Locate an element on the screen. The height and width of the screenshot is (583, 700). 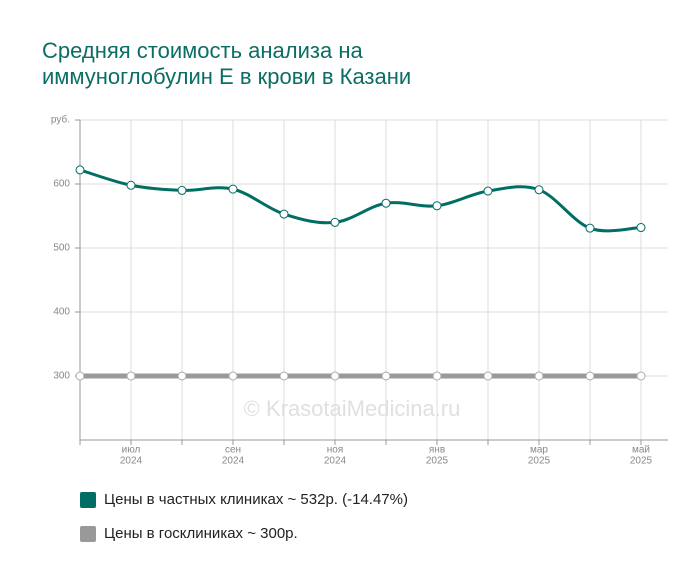
y-tick-label: 500 is located at coordinates (61, 248).